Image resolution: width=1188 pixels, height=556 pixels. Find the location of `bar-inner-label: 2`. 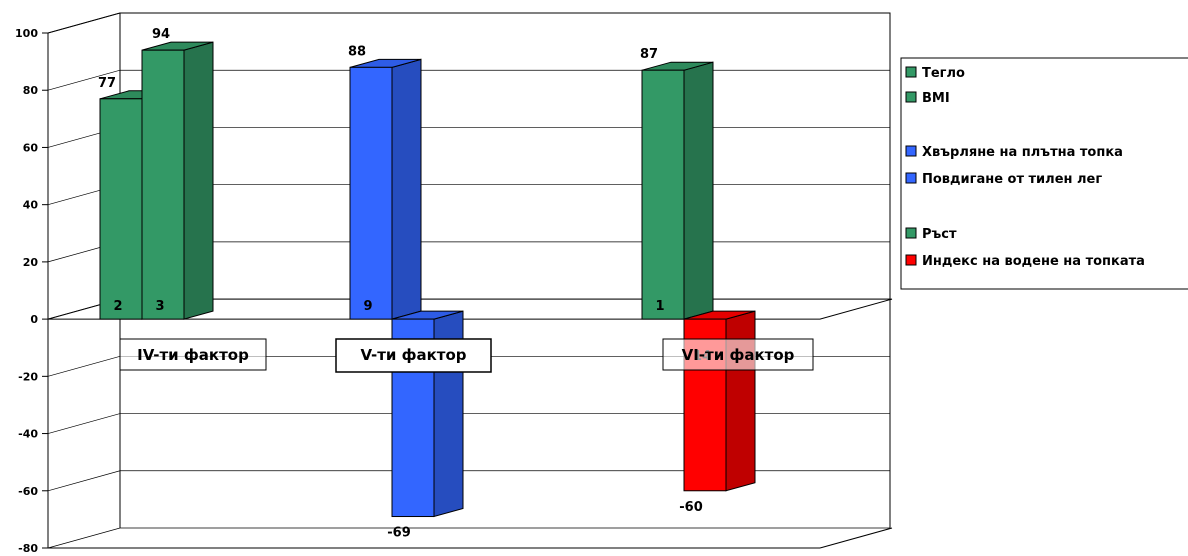

bar-inner-label: 2 is located at coordinates (117, 306).